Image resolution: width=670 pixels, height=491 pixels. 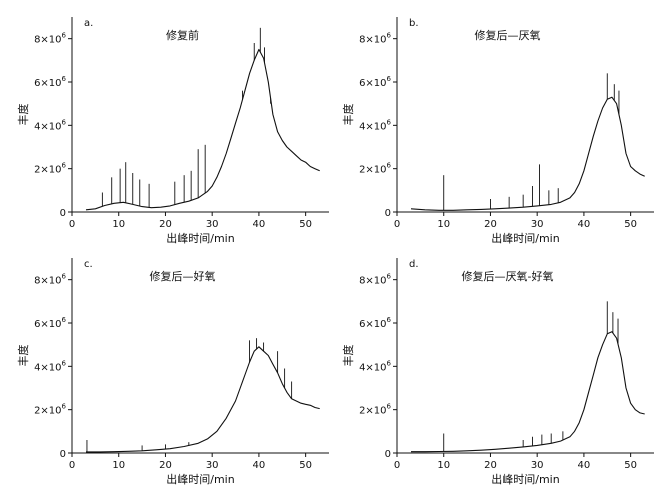 I want to click on panel-title: 修复后—厌氧-好氧, so click(x=508, y=276).